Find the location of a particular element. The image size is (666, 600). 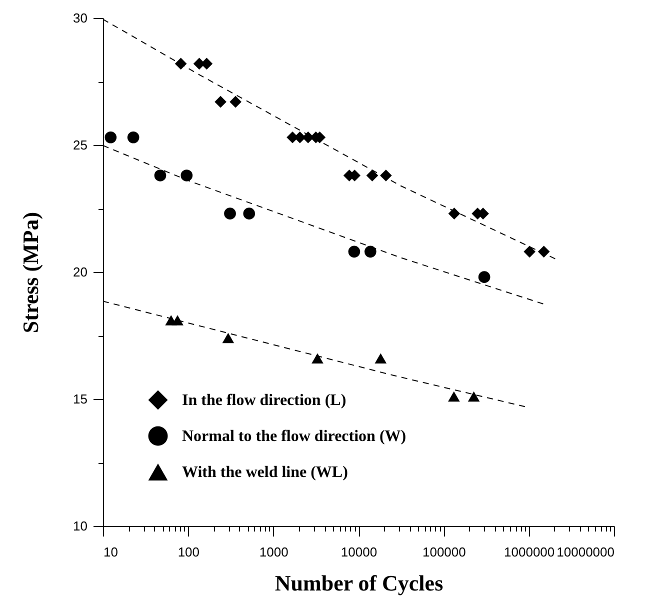

x-tick-label: 1000000 is located at coordinates (529, 552).